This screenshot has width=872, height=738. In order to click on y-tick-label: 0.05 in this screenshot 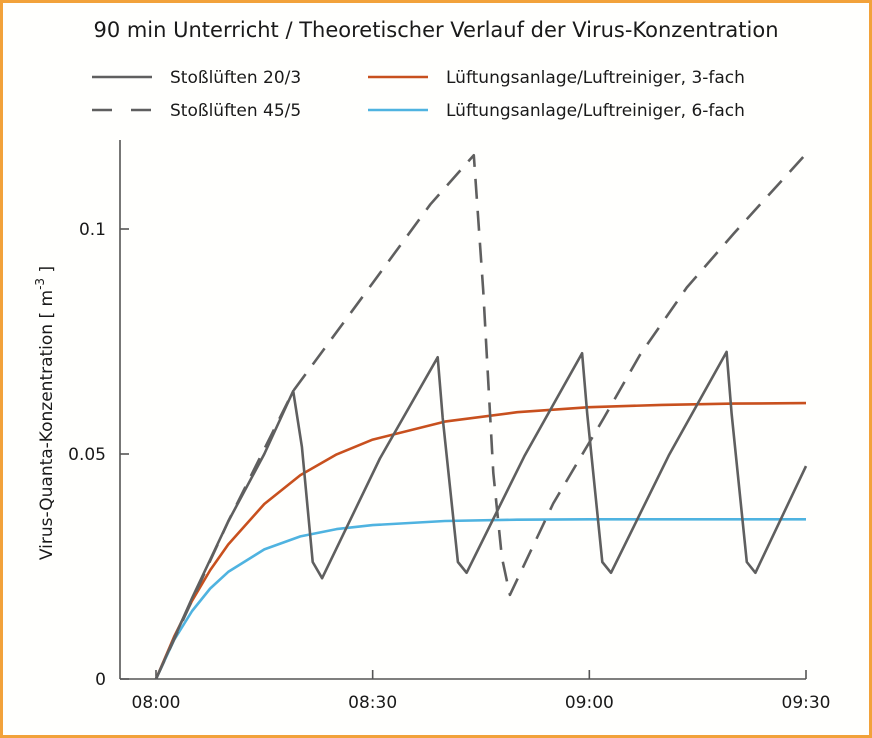, I will do `click(87, 455)`.